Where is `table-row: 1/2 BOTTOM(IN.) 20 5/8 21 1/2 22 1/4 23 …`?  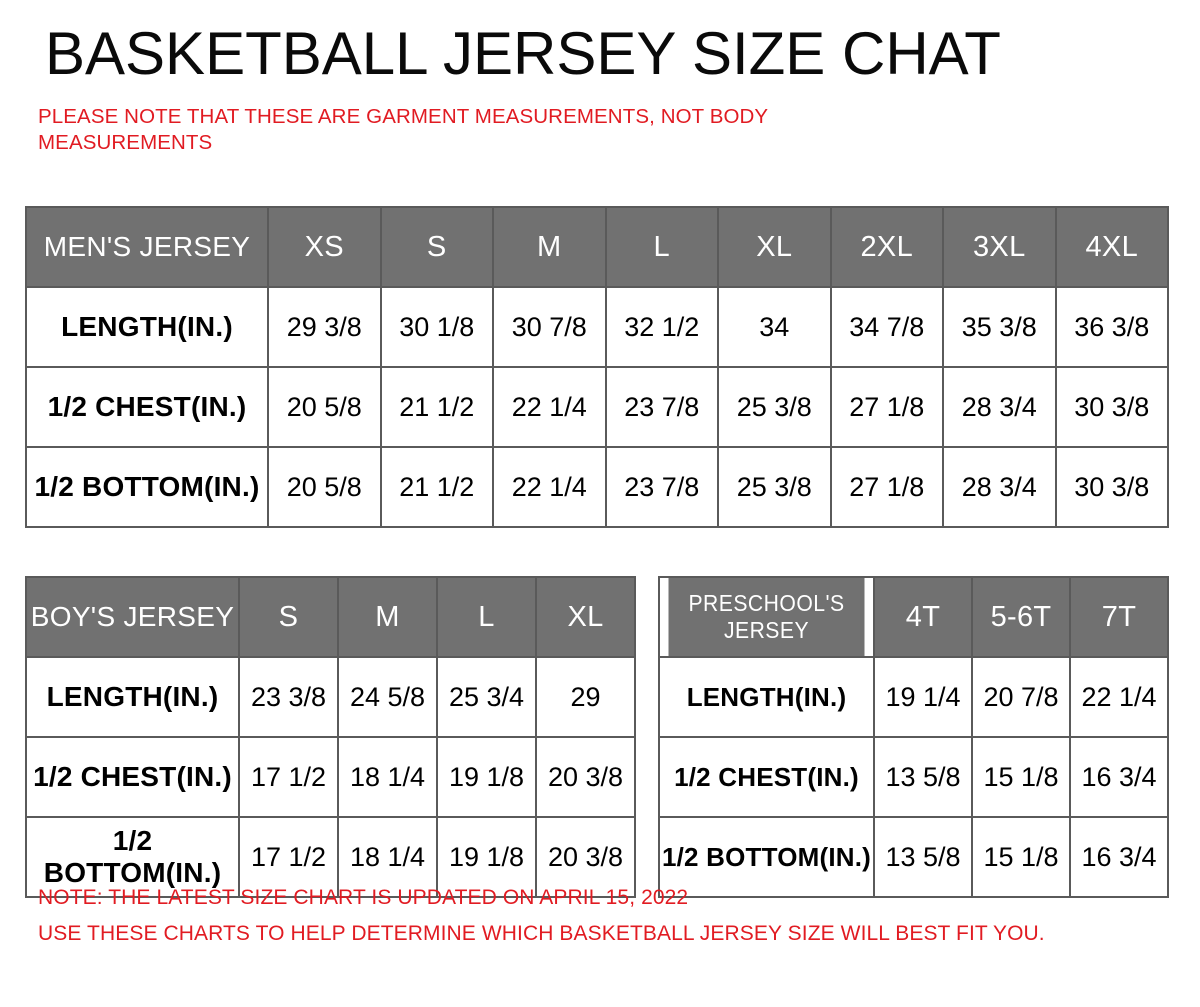 table-row: 1/2 BOTTOM(IN.) 20 5/8 21 1/2 22 1/4 23 … is located at coordinates (597, 487).